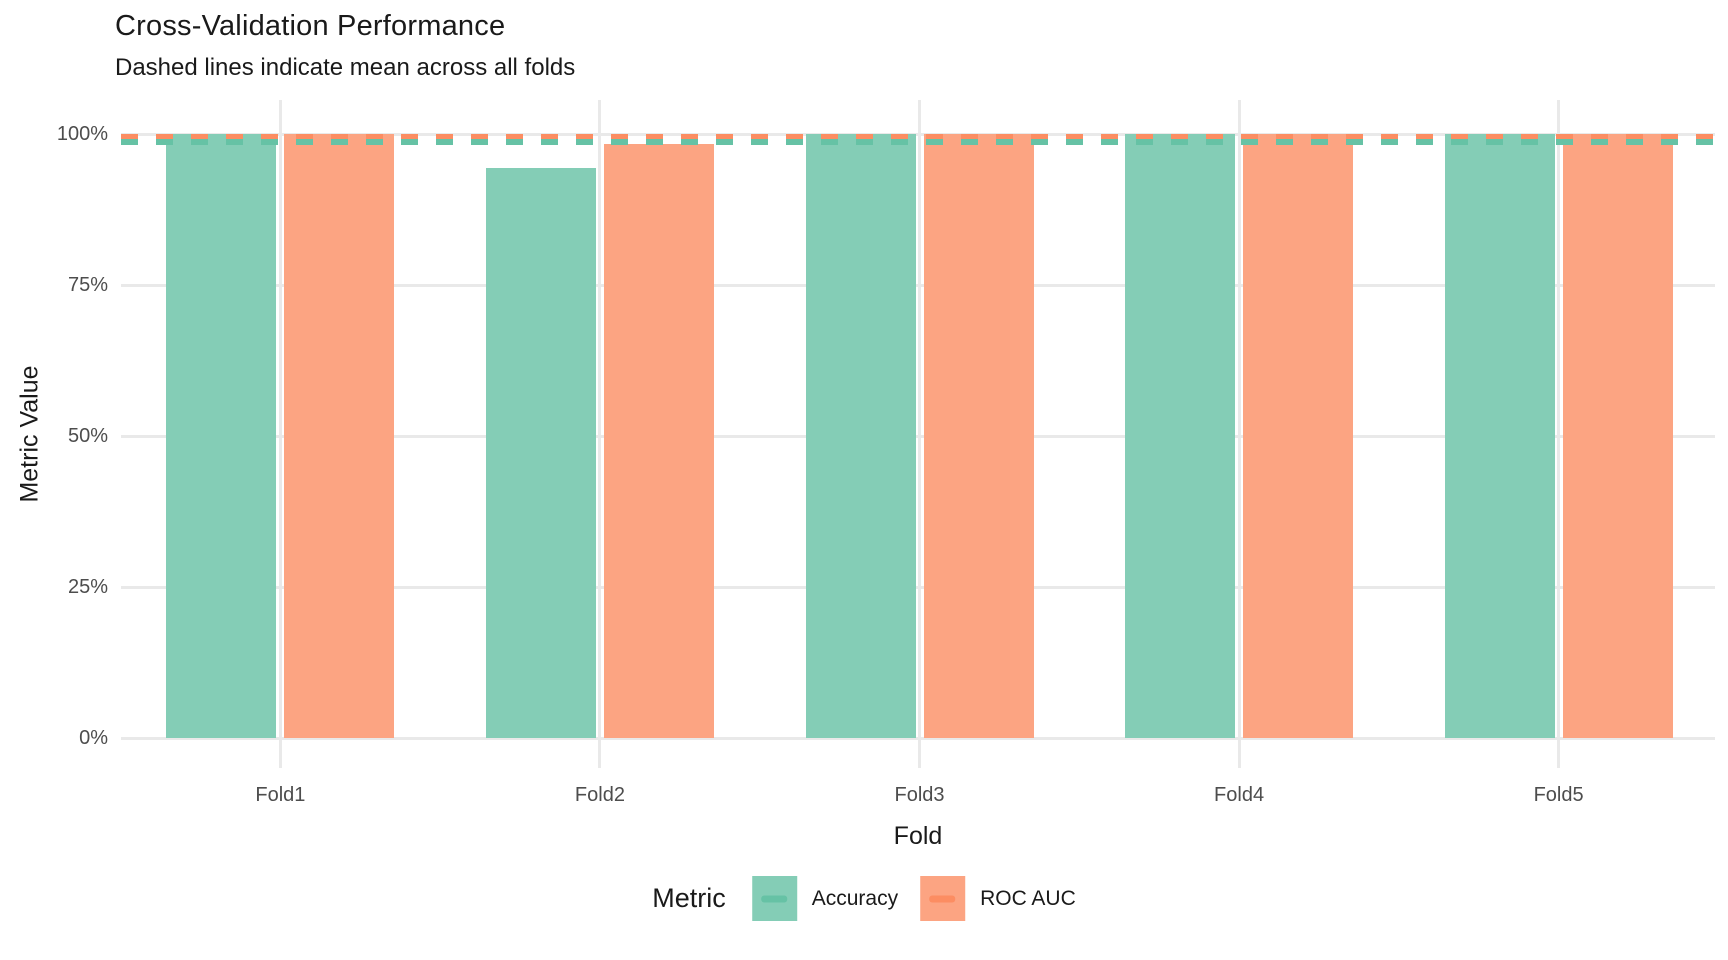 This screenshot has height=960, width=1728. I want to click on bar-roc-auc-fold3, so click(978, 436).